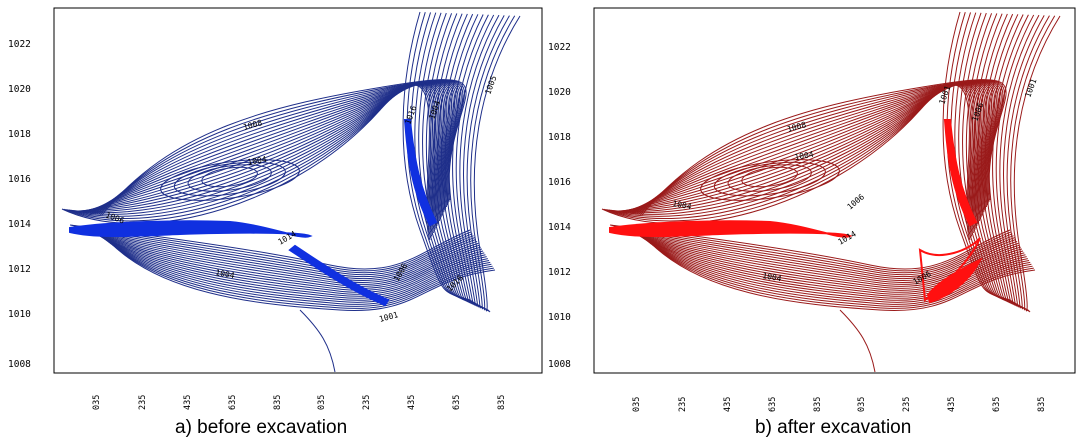 The width and height of the screenshot is (1079, 444). Describe the element at coordinates (559, 227) in the screenshot. I see `y-tick-label: 1014` at that location.